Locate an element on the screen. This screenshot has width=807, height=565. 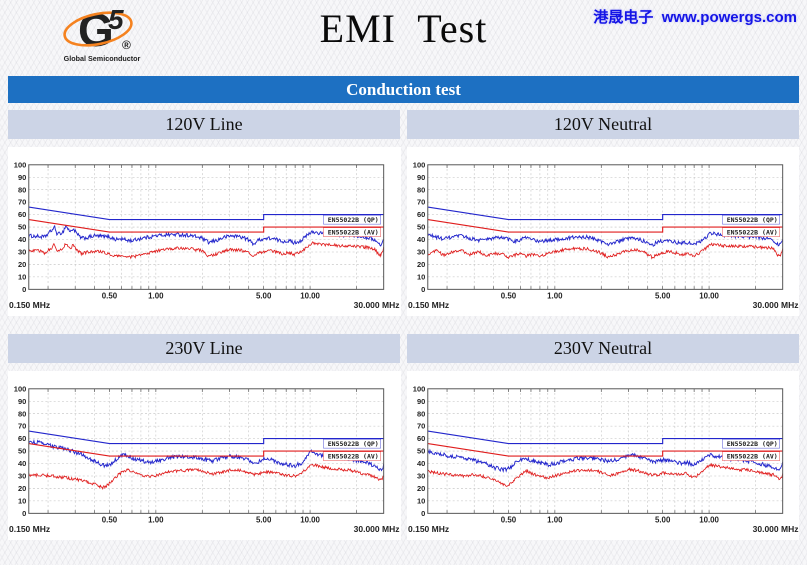
site-url: www.powergs.com is located at coordinates (729, 17).